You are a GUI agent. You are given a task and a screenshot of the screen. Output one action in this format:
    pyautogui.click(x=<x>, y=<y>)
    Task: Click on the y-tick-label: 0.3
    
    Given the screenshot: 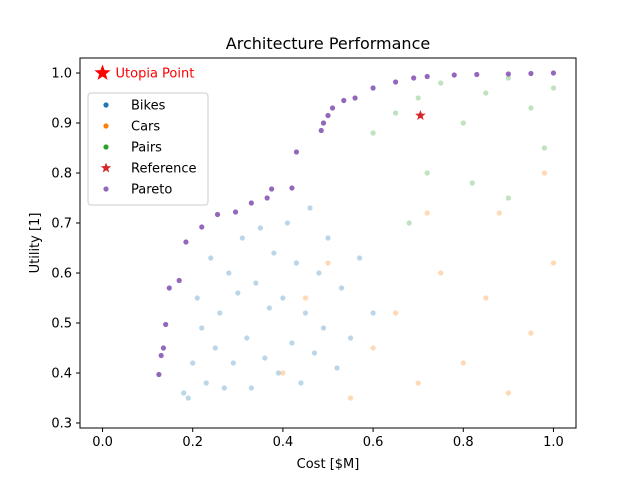 What is the action you would take?
    pyautogui.click(x=61, y=424)
    